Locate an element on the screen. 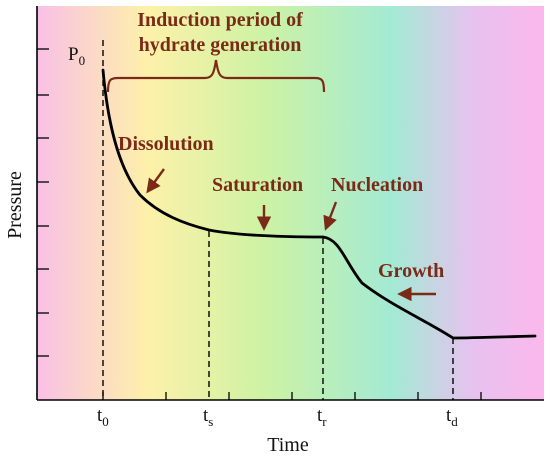 This screenshot has width=550, height=465. p0-label: P0 is located at coordinates (76, 56).